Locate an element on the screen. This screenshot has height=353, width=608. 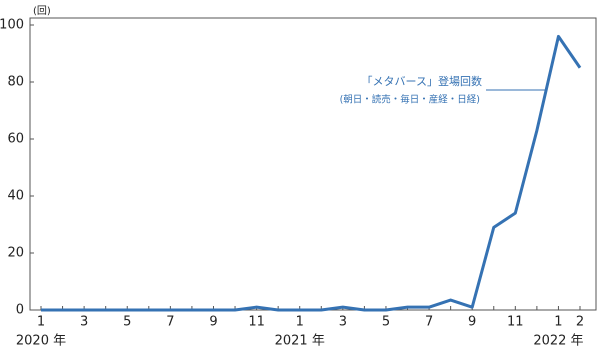
y-tick-label: 0 is located at coordinates (20, 310).